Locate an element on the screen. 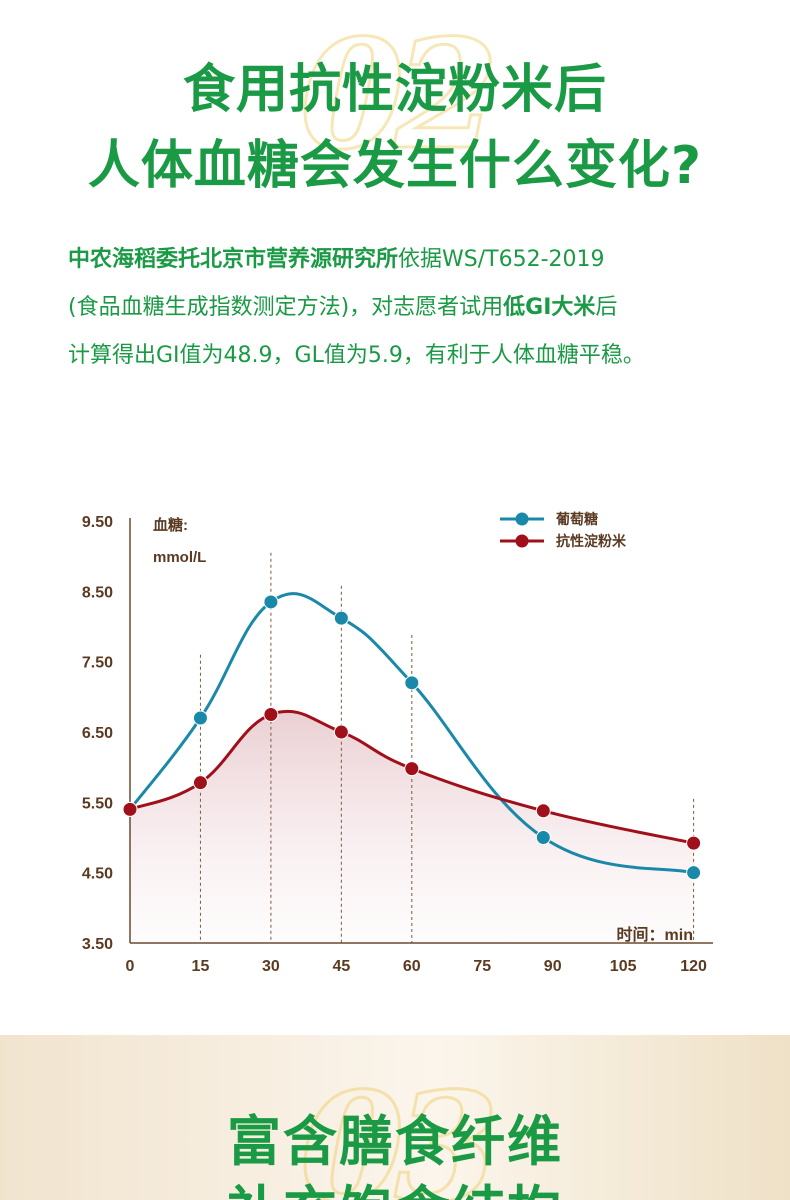  x-tick-label: 90 is located at coordinates (553, 966).